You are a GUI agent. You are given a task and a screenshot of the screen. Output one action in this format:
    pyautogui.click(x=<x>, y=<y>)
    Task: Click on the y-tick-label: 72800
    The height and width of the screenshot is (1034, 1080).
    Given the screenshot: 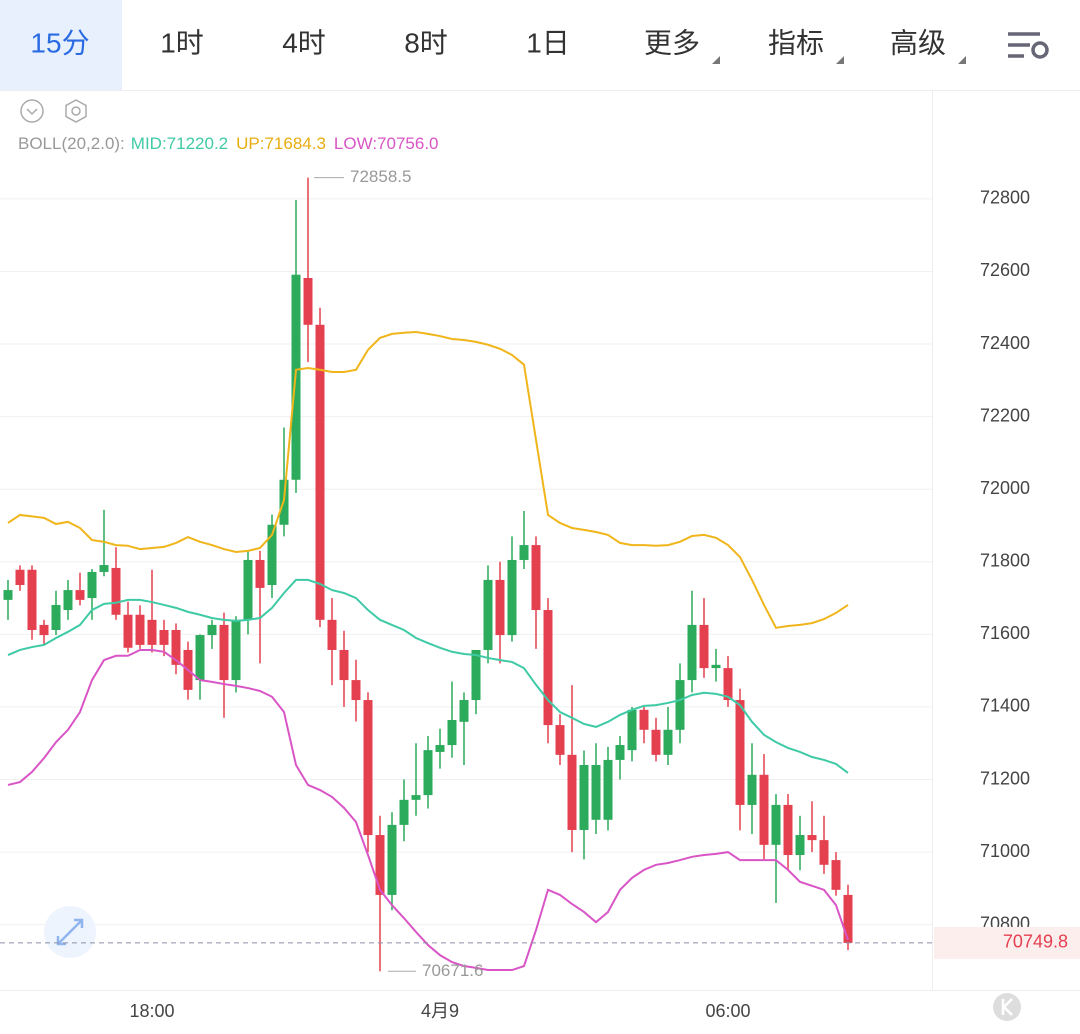 What is the action you would take?
    pyautogui.click(x=1005, y=198)
    